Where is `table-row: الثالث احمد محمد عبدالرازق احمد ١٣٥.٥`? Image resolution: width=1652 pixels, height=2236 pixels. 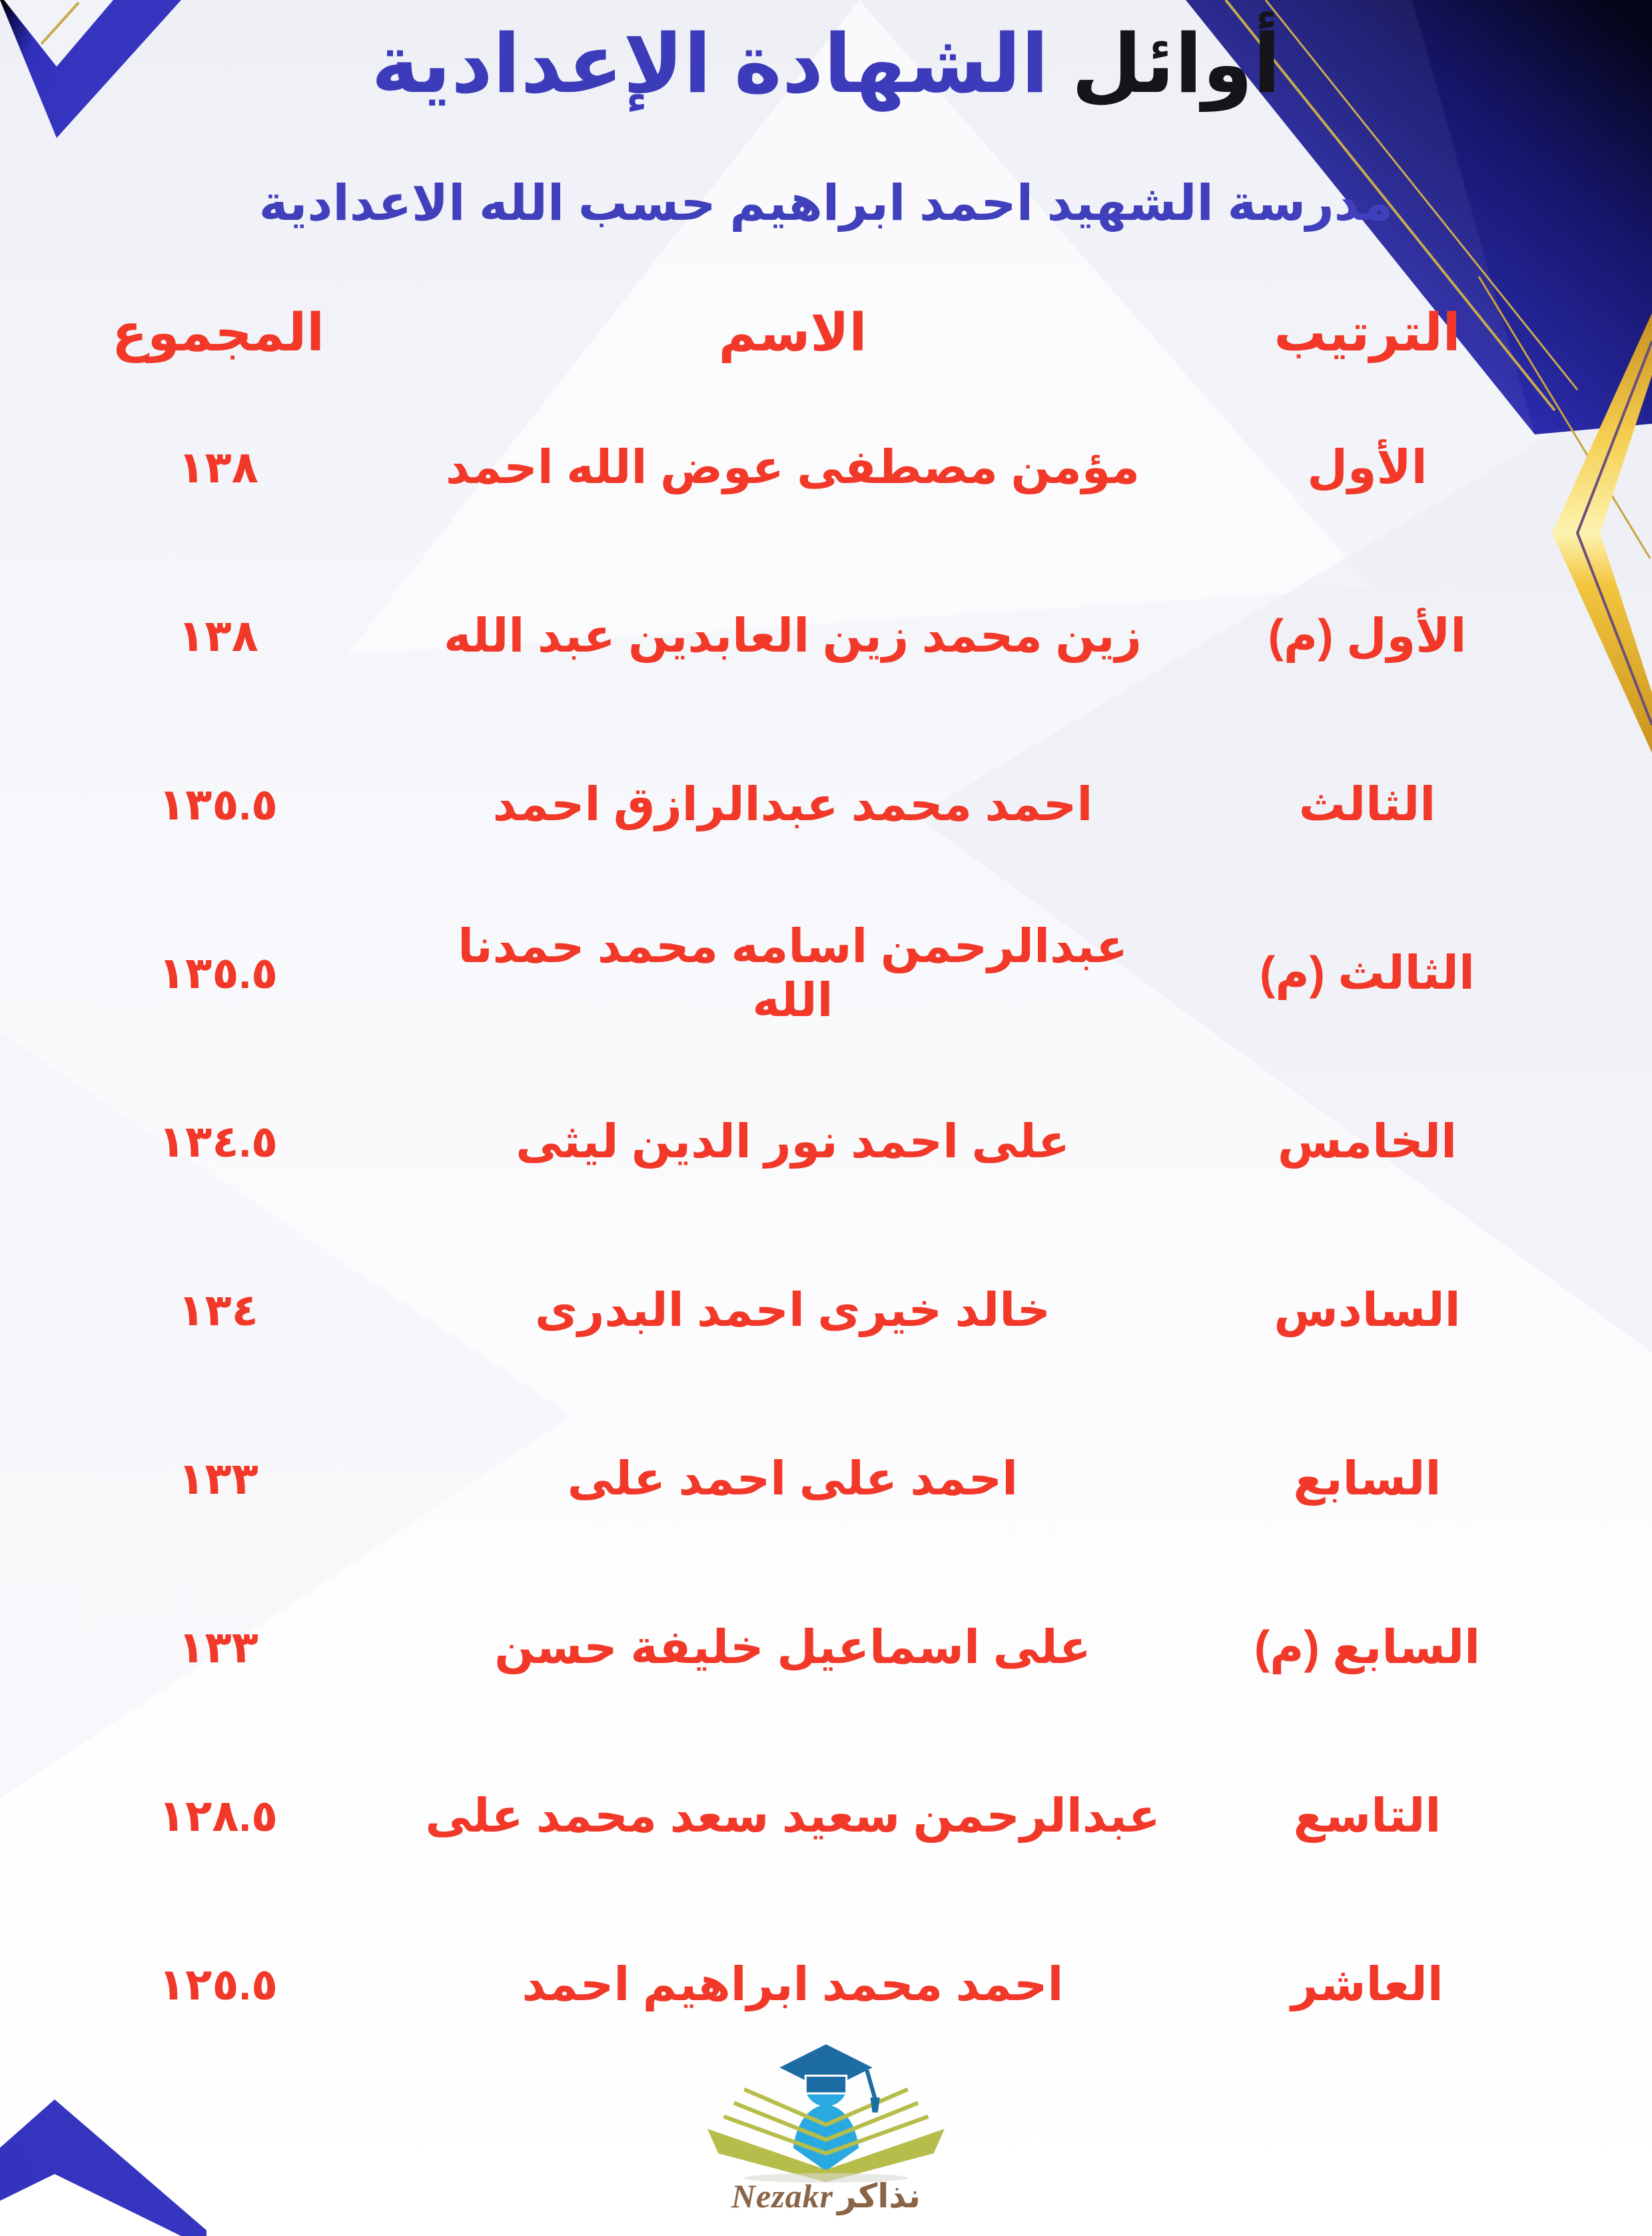 table-row: الثالث احمد محمد عبدالرازق احمد ١٣٥.٥ is located at coordinates (793, 804).